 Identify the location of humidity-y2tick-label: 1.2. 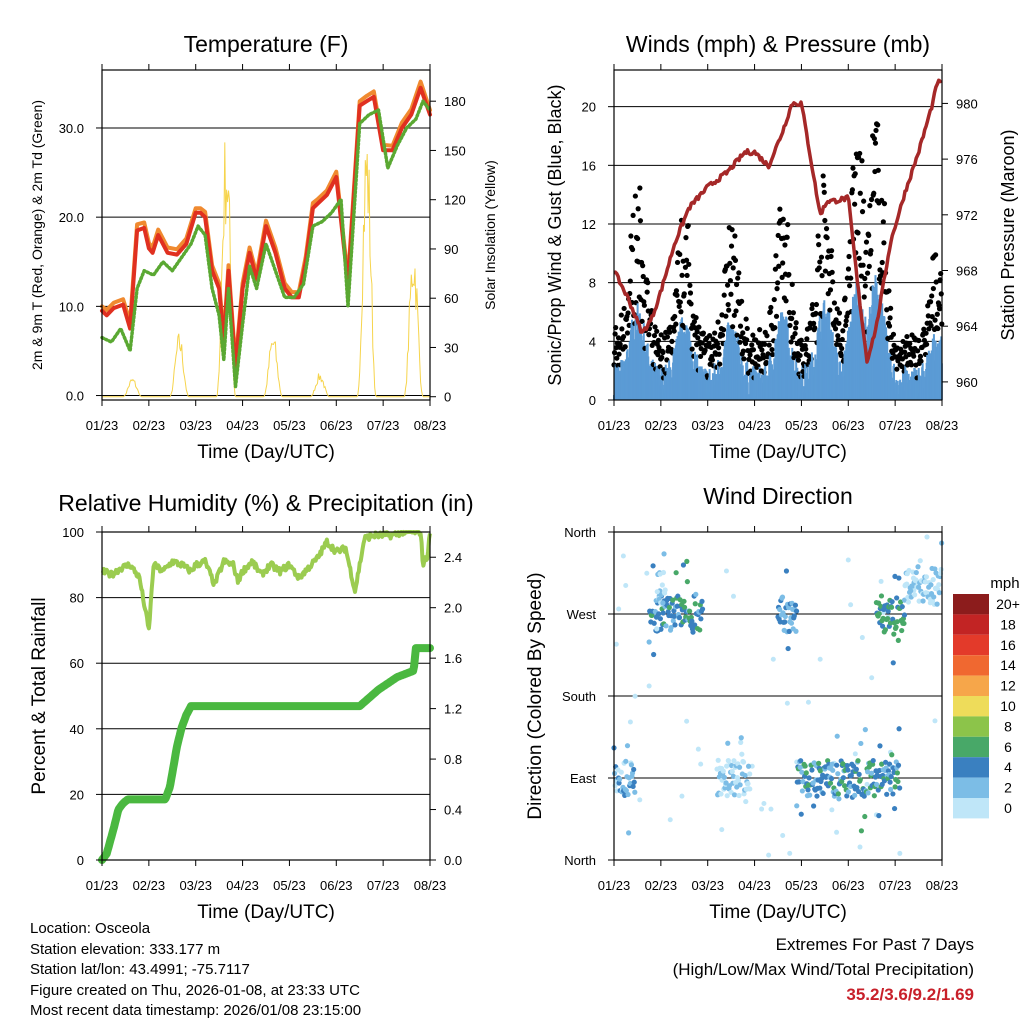
(453, 709).